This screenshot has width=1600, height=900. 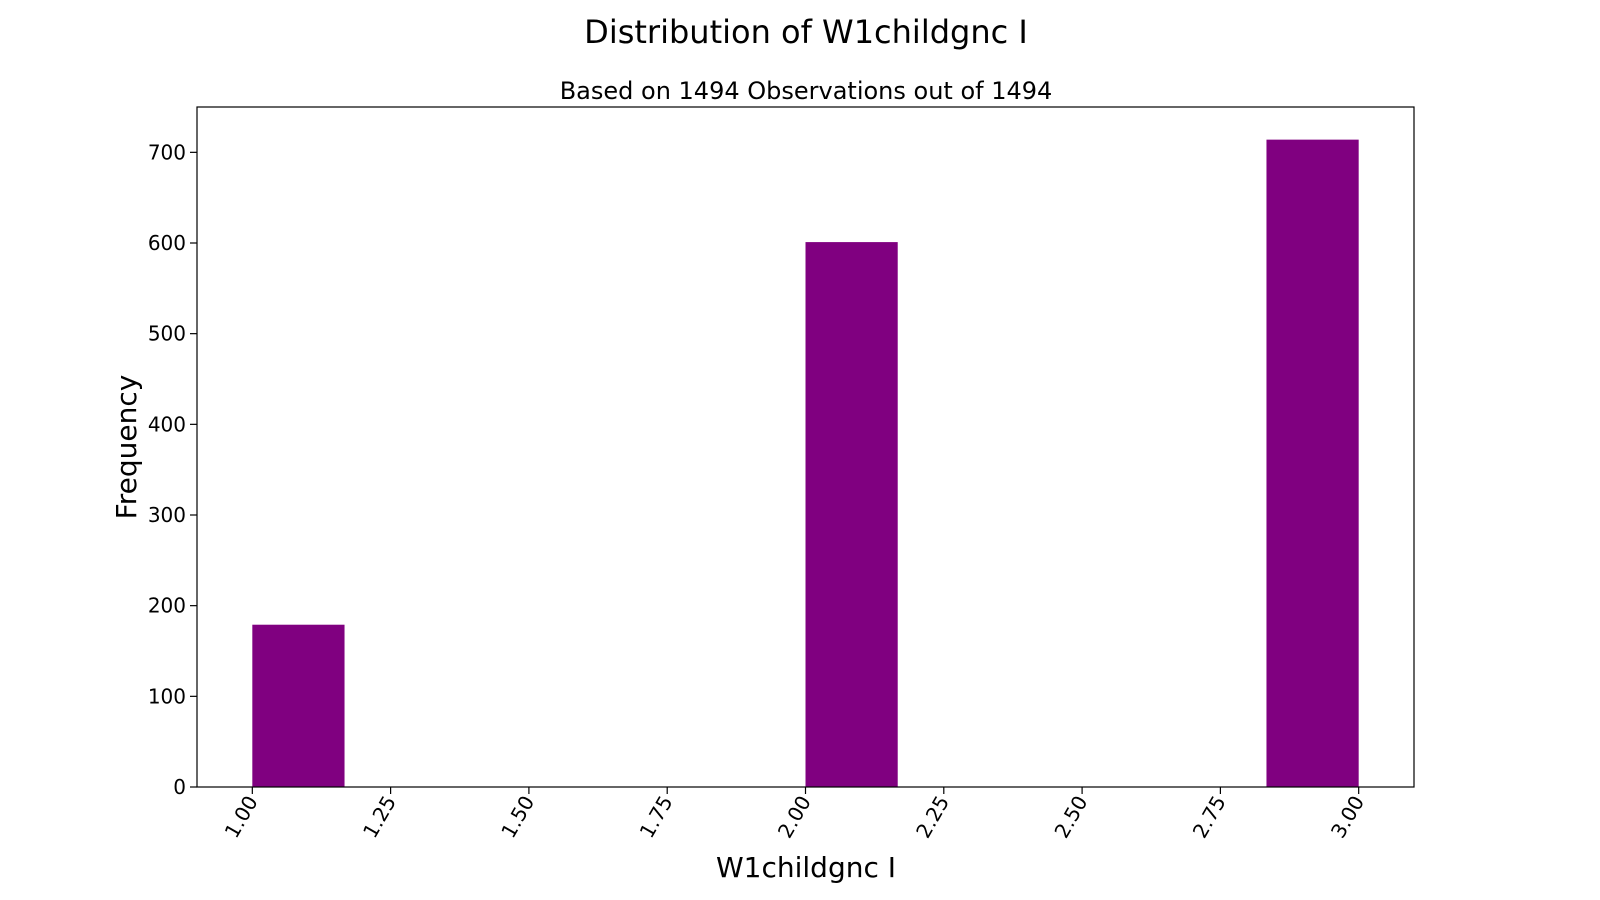 What do you see at coordinates (167, 152) in the screenshot?
I see `y-tick-label: 700` at bounding box center [167, 152].